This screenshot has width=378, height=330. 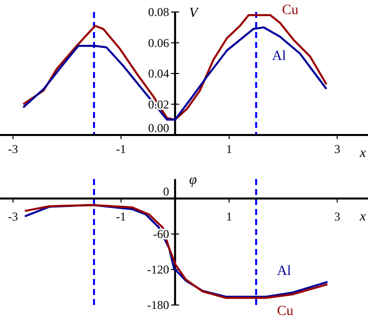 What do you see at coordinates (159, 12) in the screenshot?
I see `y-tick-label: 0.08` at bounding box center [159, 12].